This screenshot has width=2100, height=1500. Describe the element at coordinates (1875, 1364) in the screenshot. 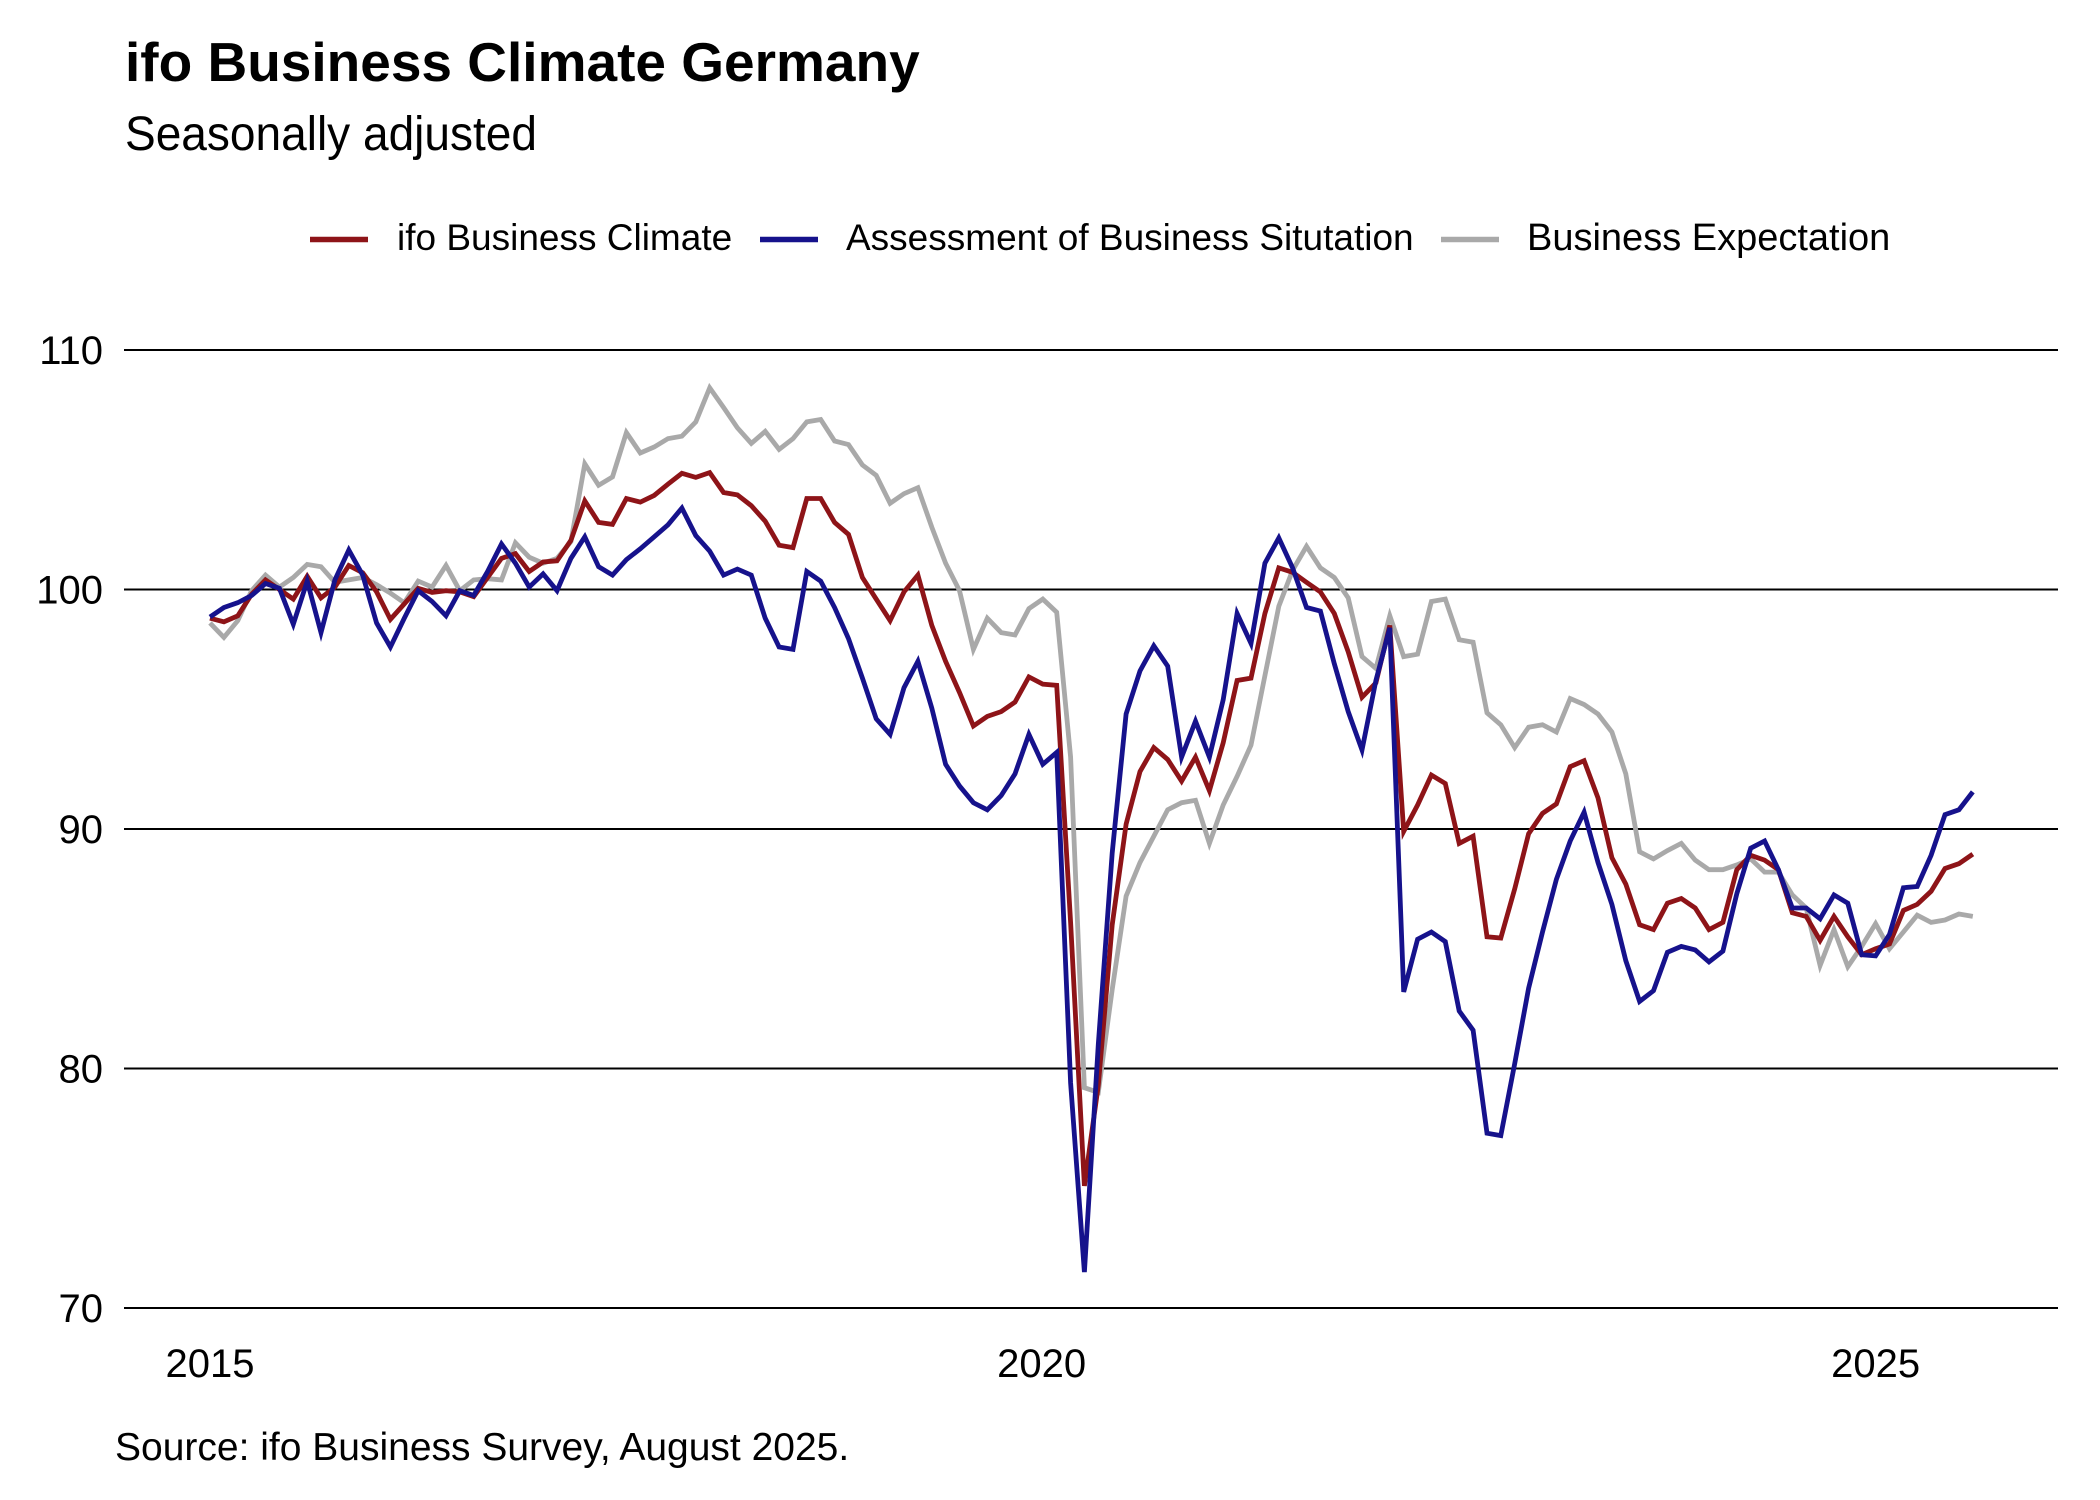

I see `svg-text: 2025` at that location.